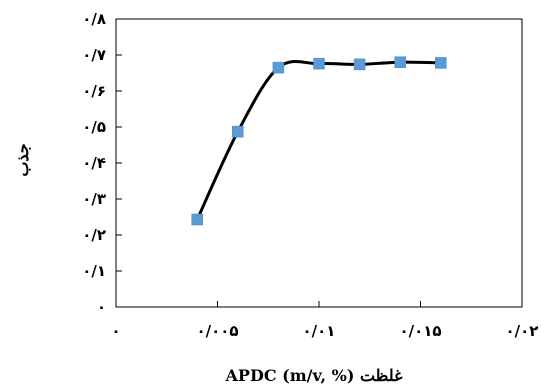 This screenshot has height=389, width=545. Describe the element at coordinates (217, 331) in the screenshot. I see `x-tick-label: ۰/۰۰۵` at that location.